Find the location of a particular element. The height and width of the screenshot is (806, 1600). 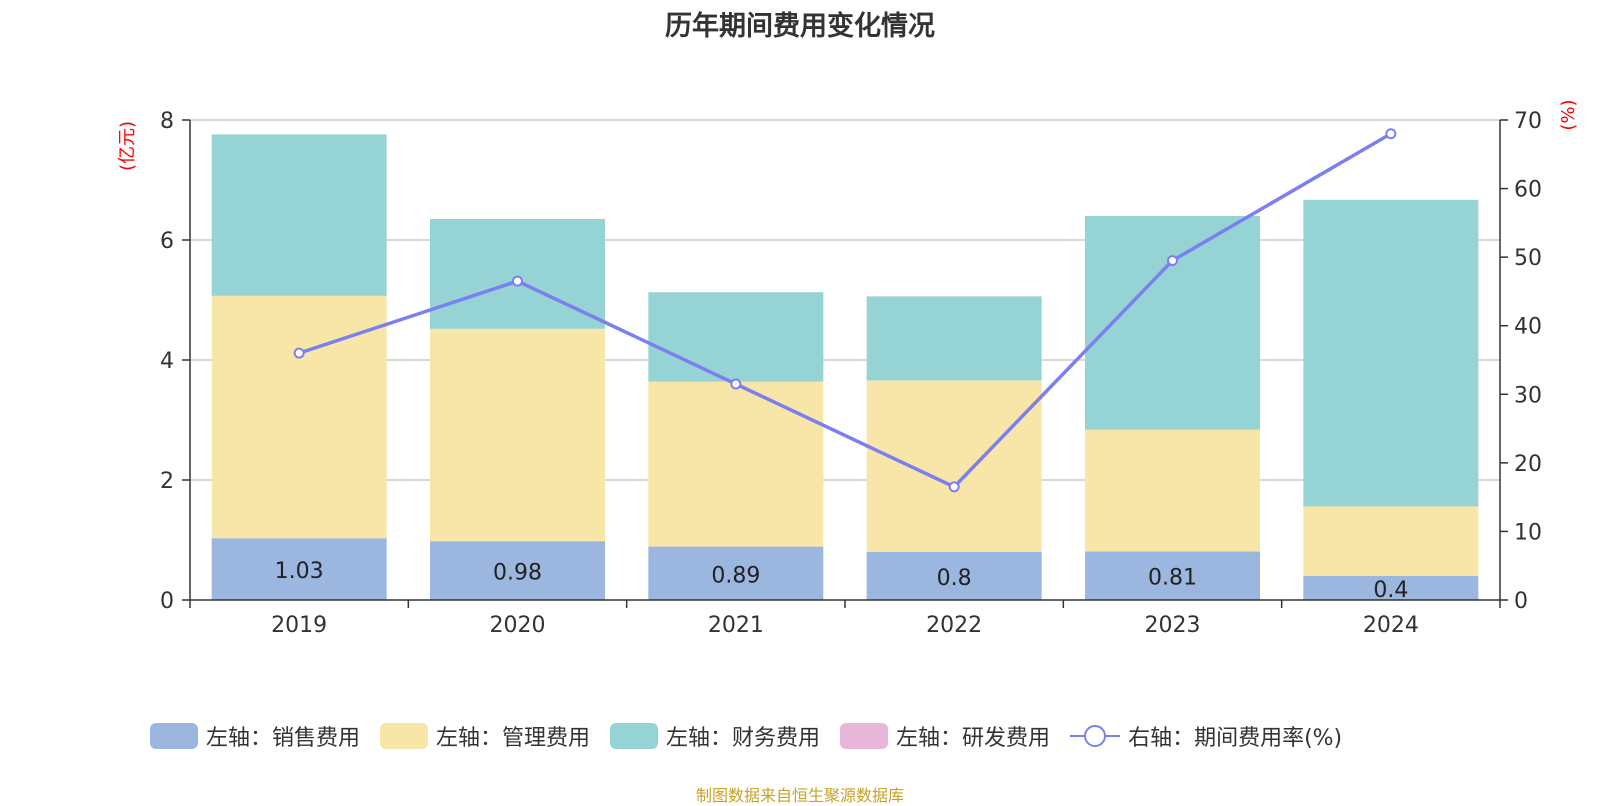

x-category-label: 2020 is located at coordinates (518, 625).